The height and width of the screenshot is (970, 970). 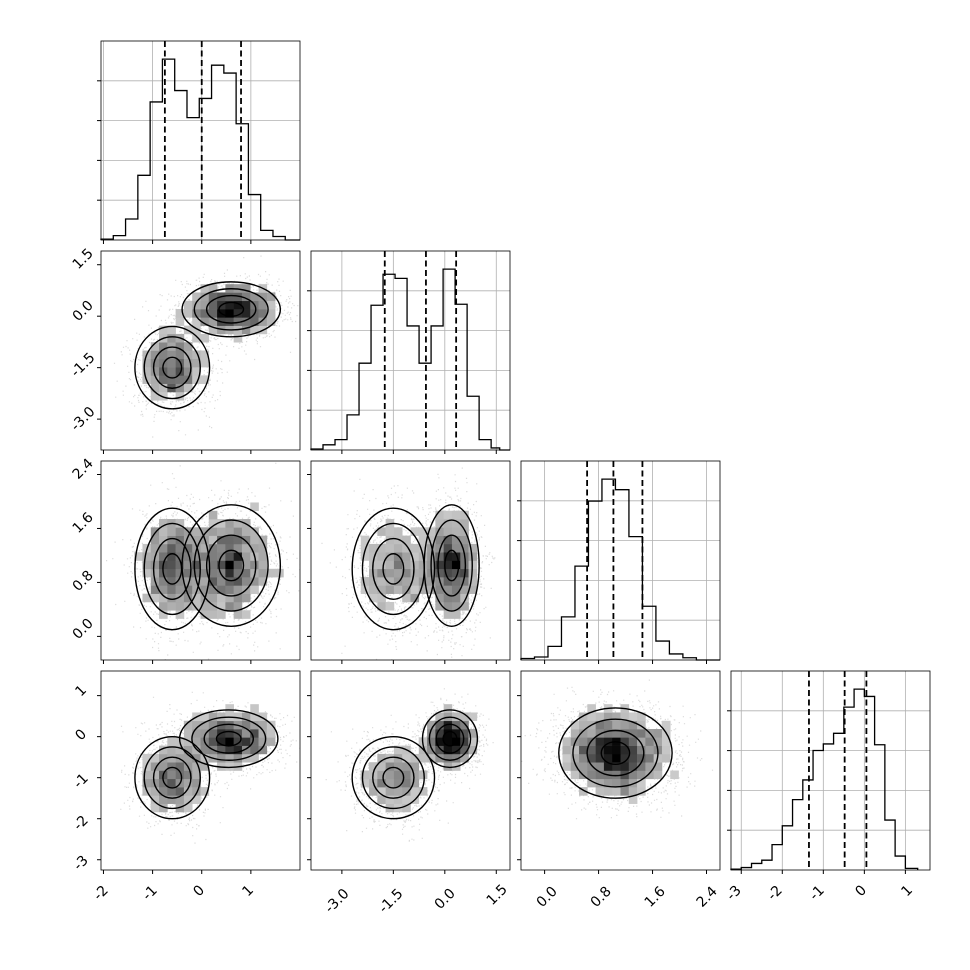 I want to click on x-tick-label: 1.5, so click(x=497, y=895).